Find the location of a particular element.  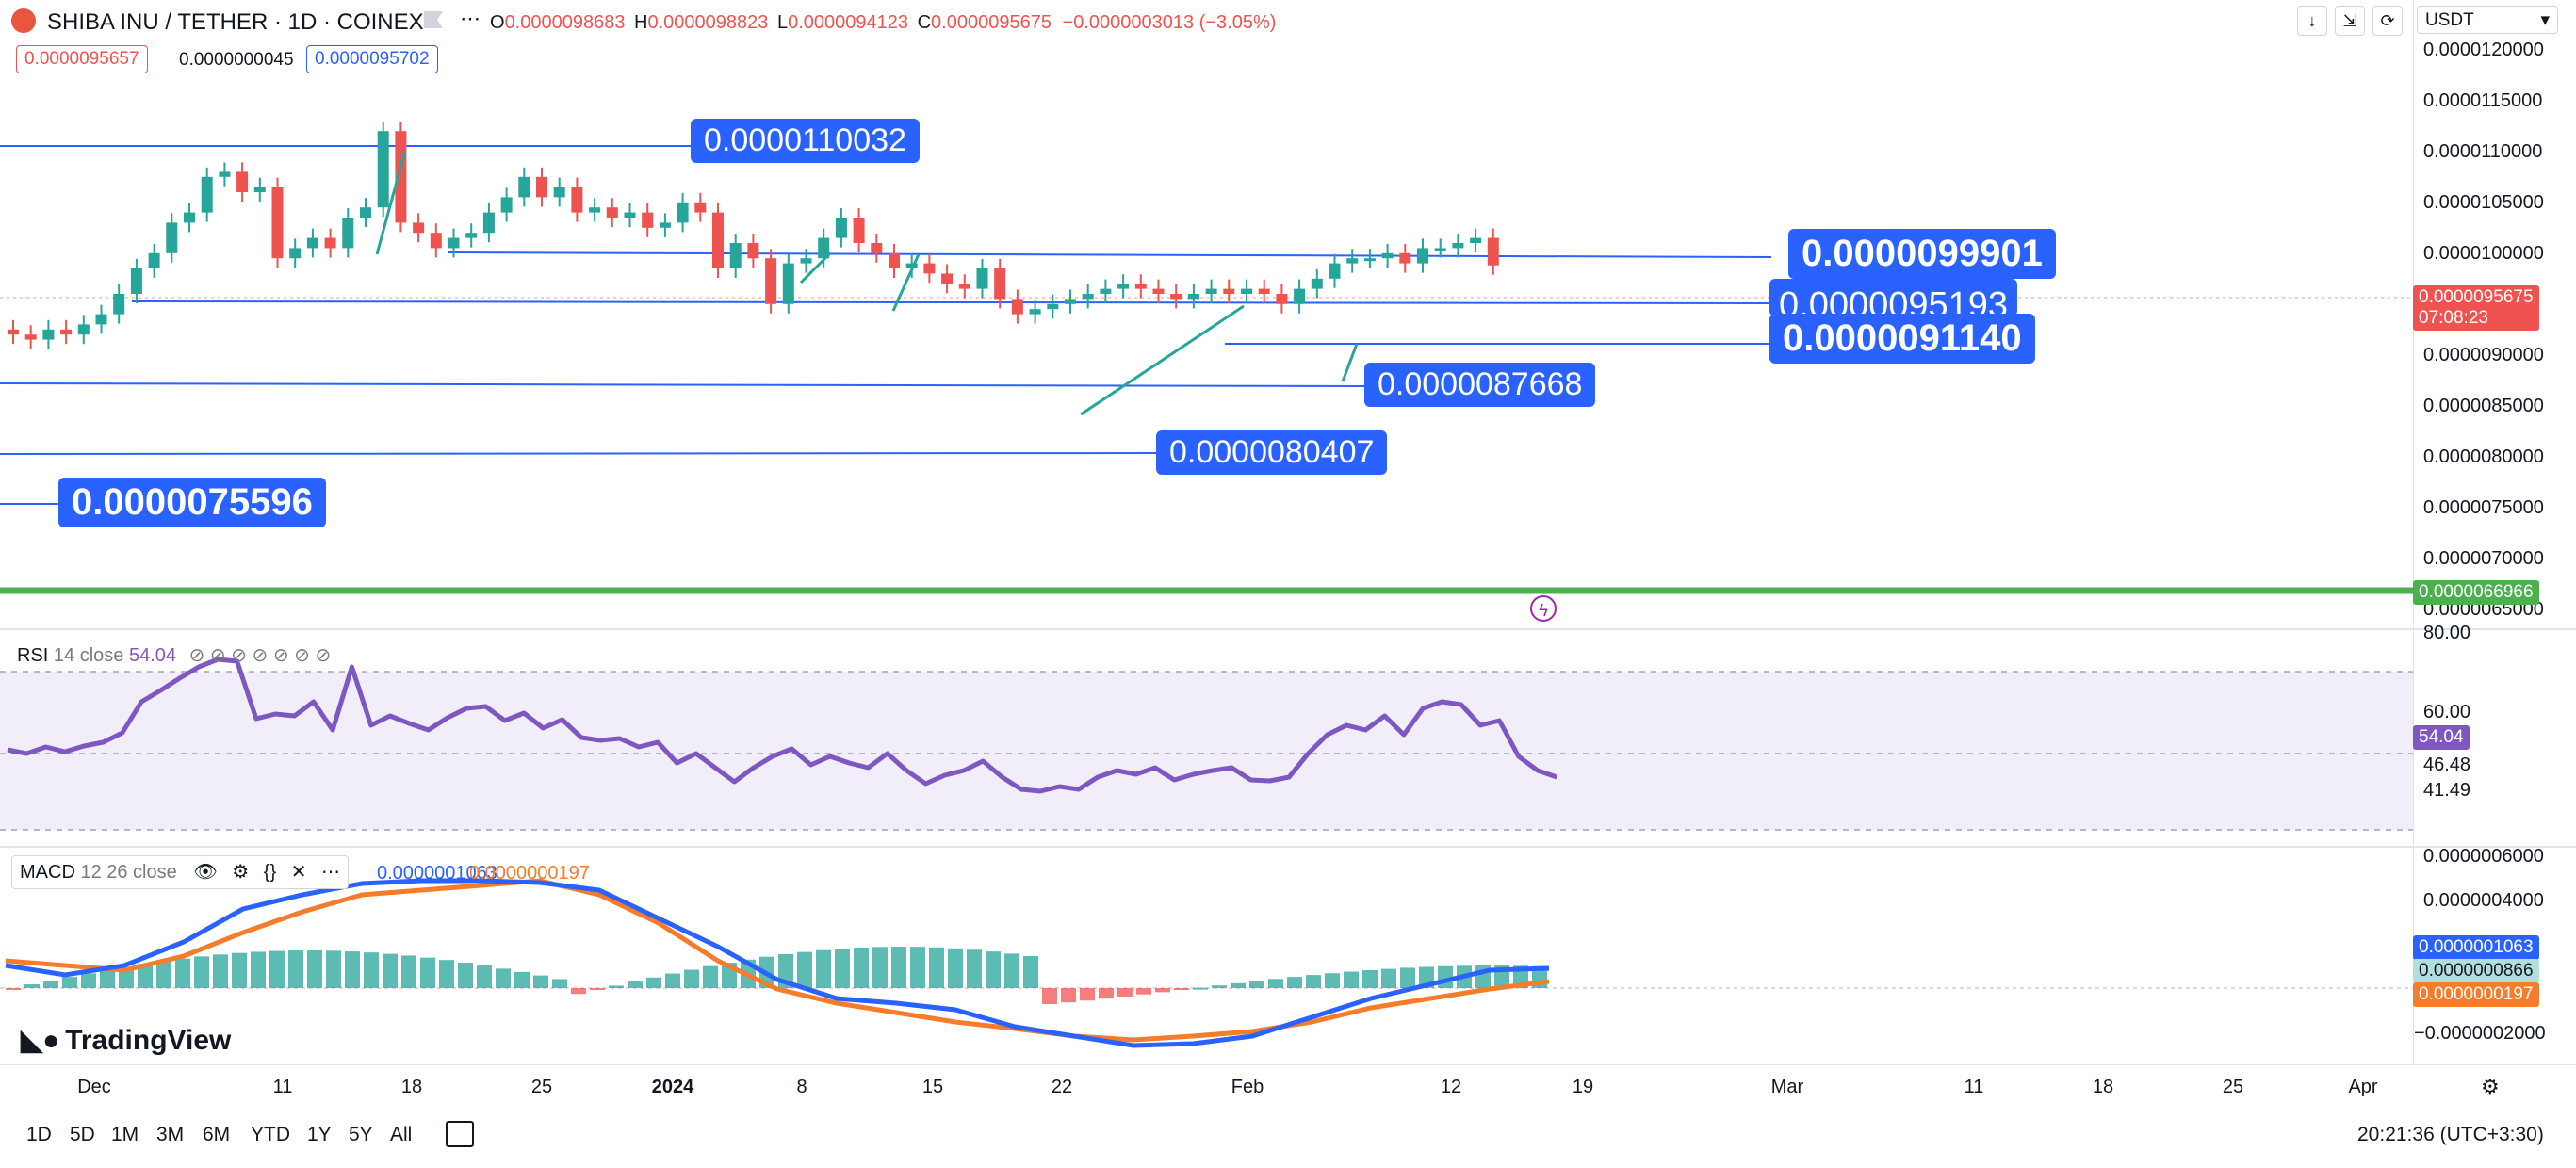

time-axis-label: 15 is located at coordinates (932, 1087).